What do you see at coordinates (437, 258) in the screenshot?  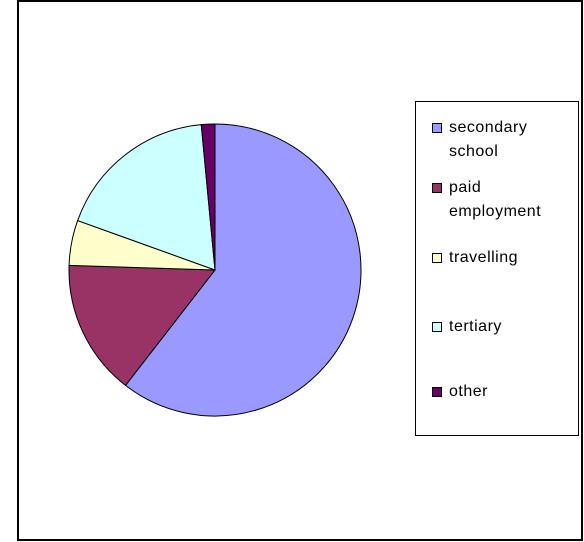 I see `legend-swatch-travelling` at bounding box center [437, 258].